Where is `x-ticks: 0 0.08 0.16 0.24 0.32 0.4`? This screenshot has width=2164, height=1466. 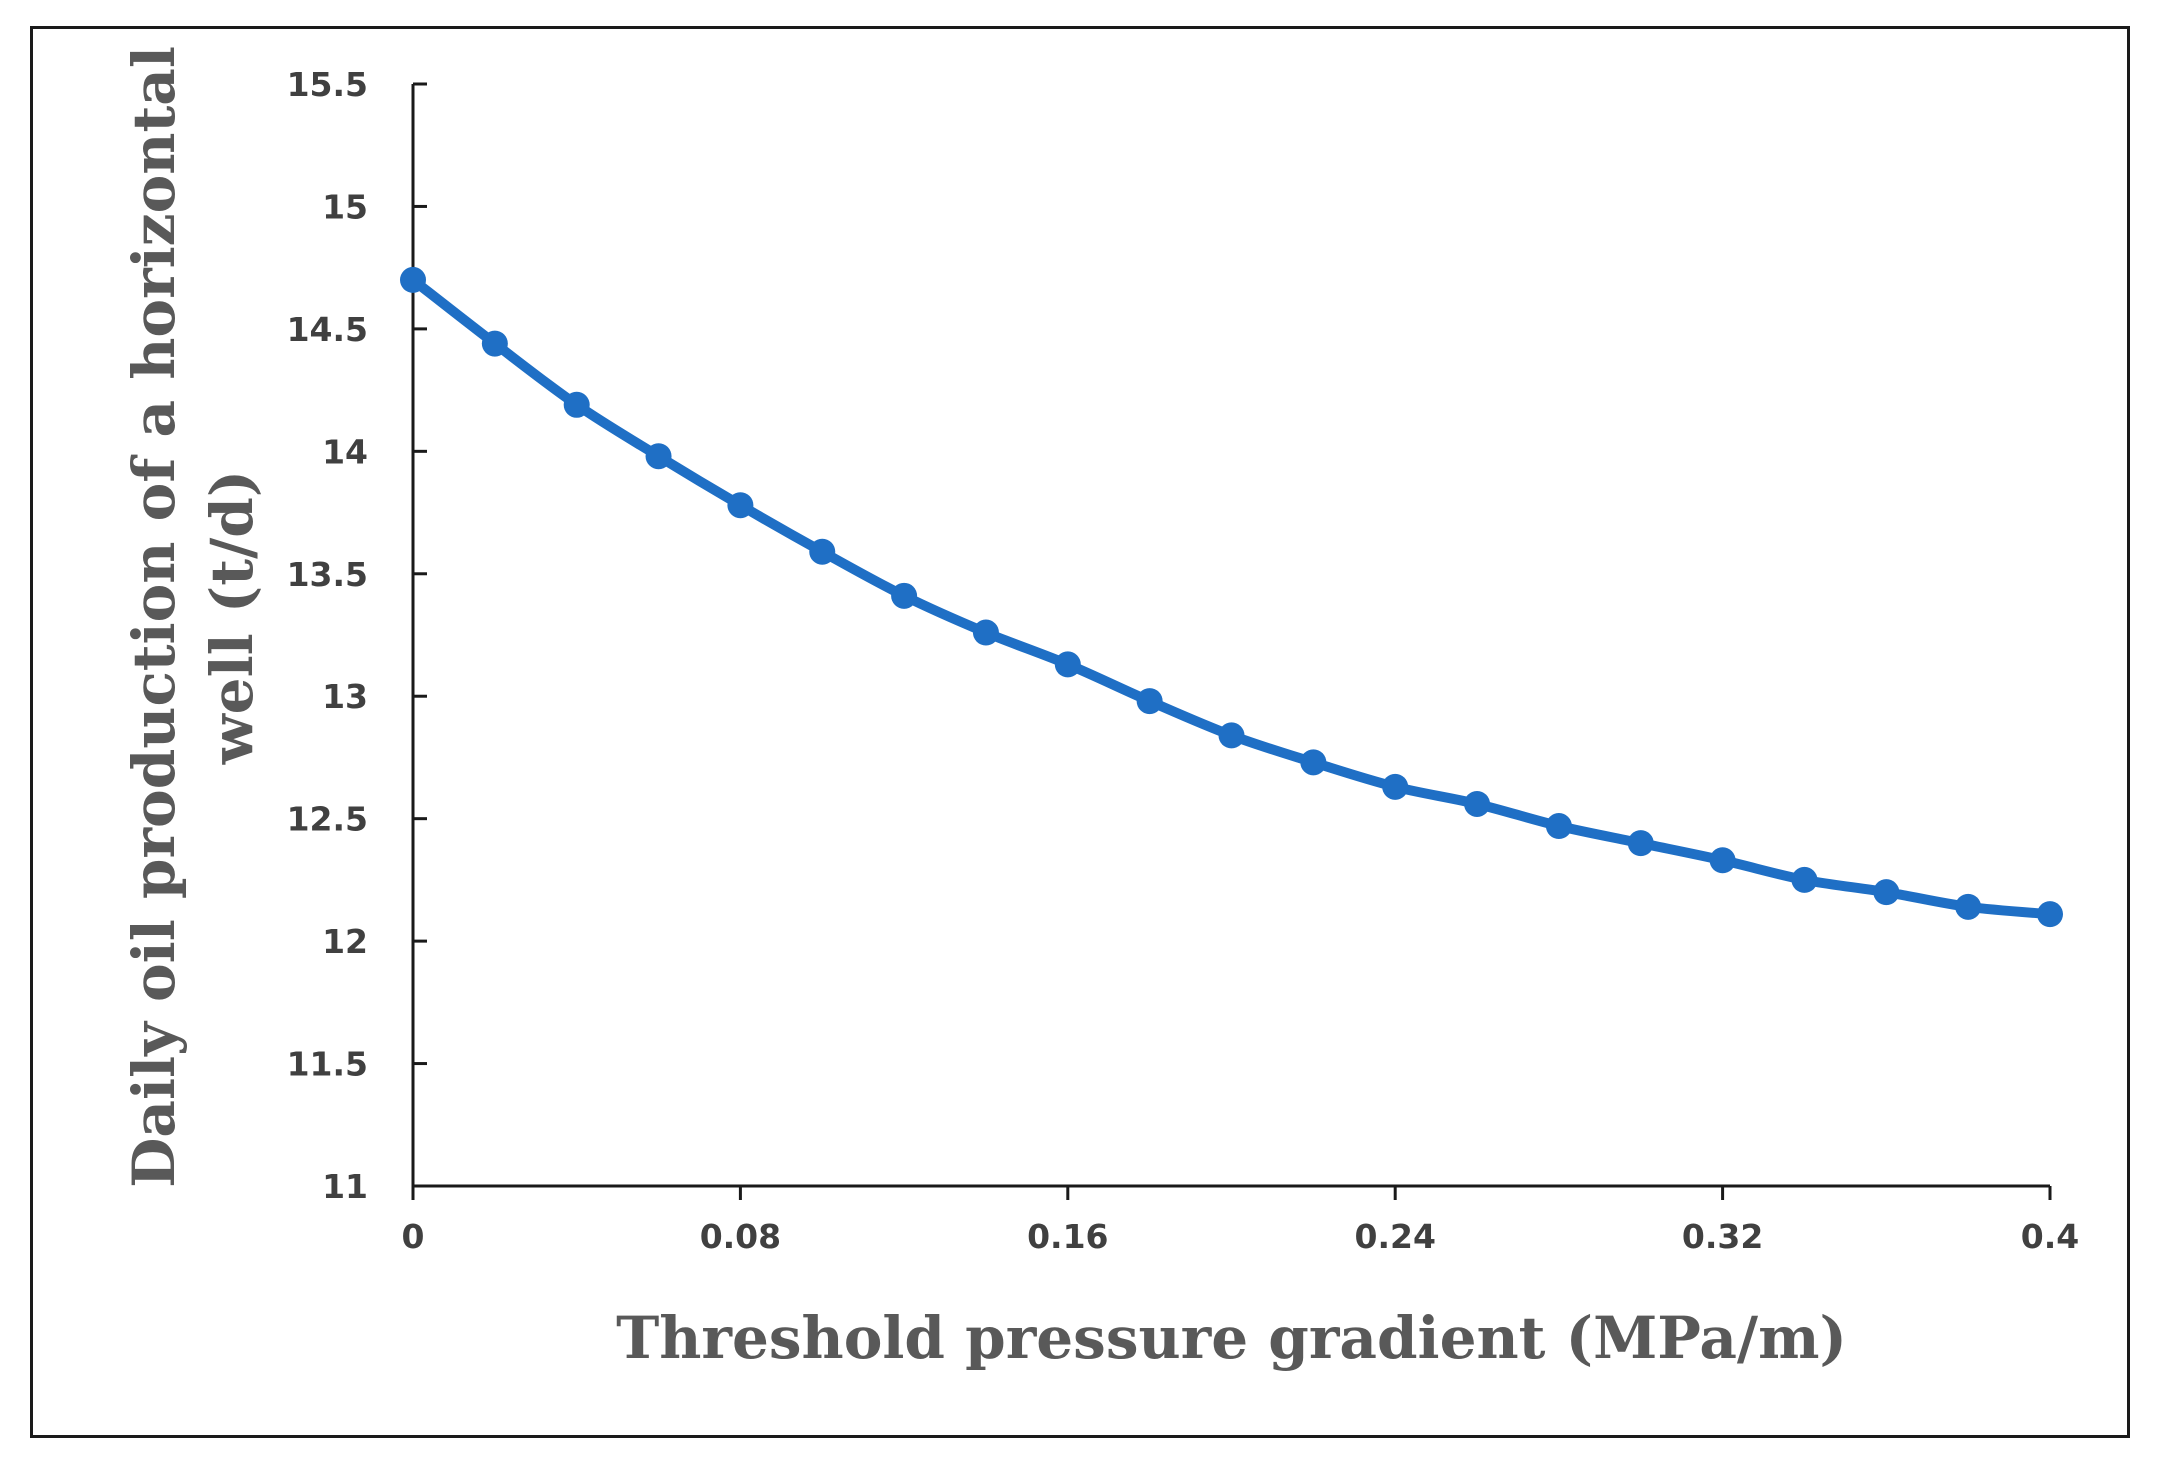
x-ticks: 0 0.08 0.16 0.24 0.32 0.4 is located at coordinates (1240, 1221).